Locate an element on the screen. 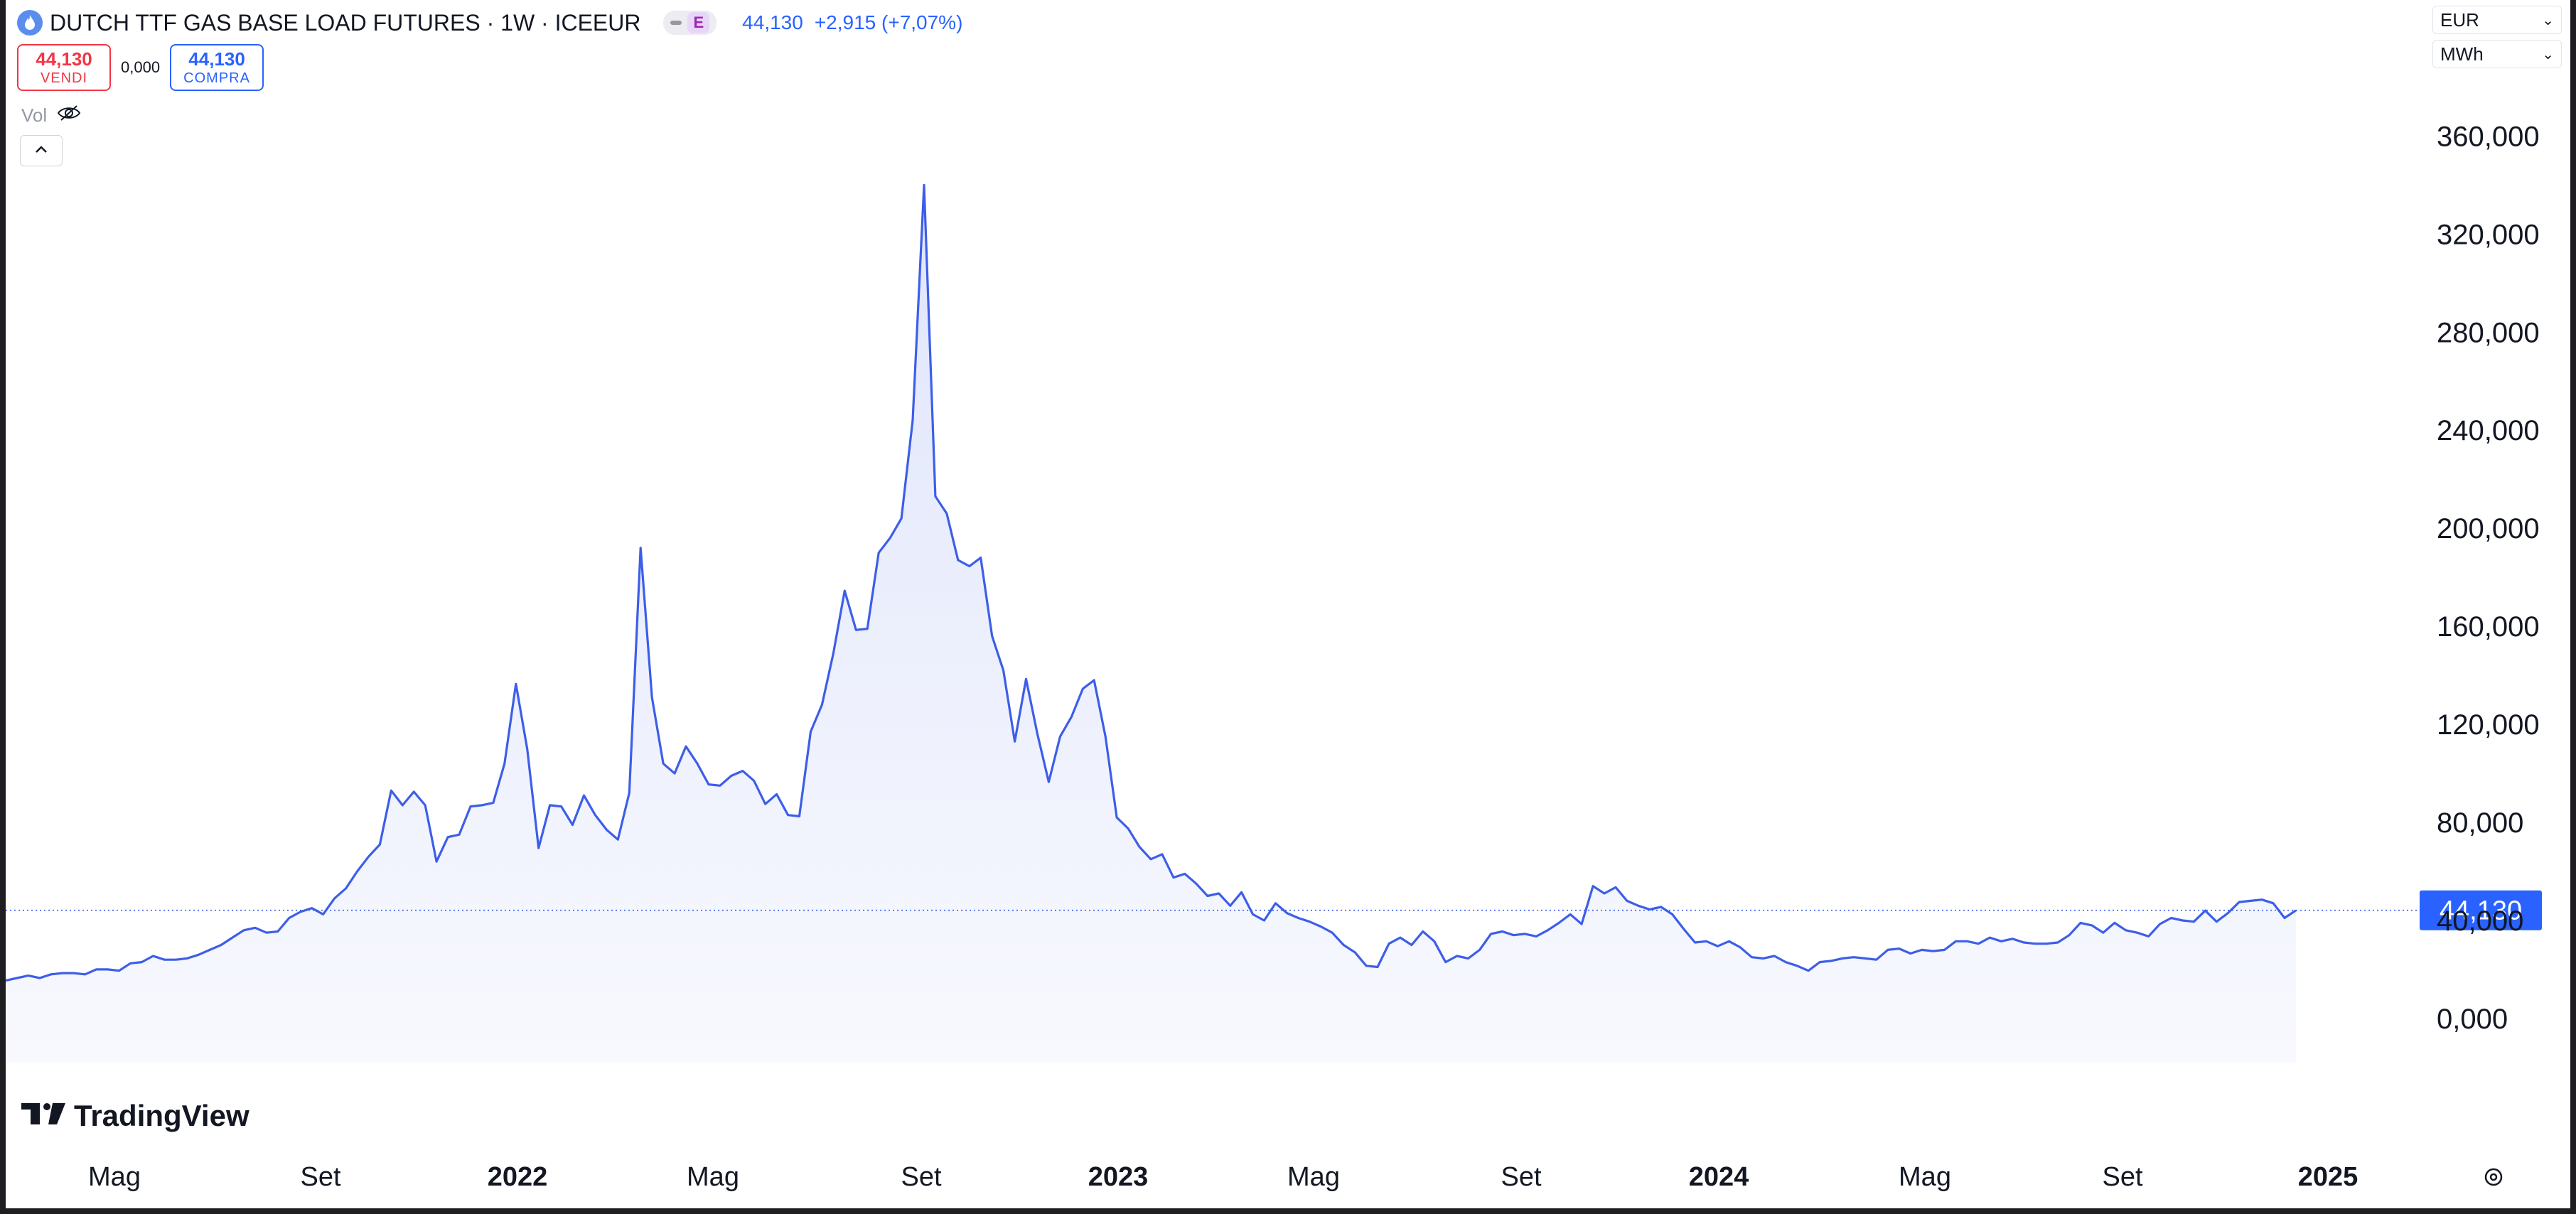 This screenshot has height=1214, width=2576. tradingview-logo-icon is located at coordinates (44, 1116).